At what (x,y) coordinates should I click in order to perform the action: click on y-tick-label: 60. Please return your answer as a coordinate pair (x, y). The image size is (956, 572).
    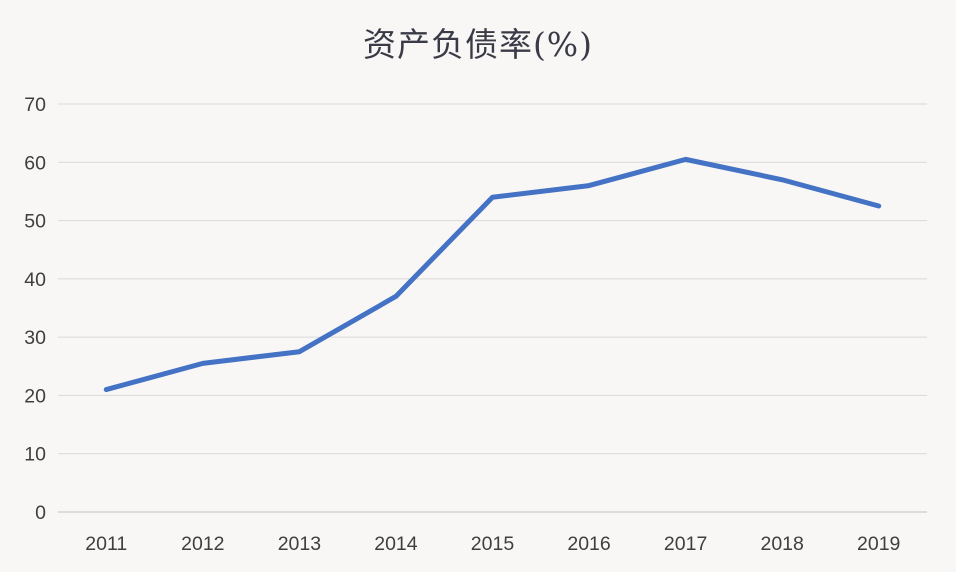
    Looking at the image, I should click on (35, 163).